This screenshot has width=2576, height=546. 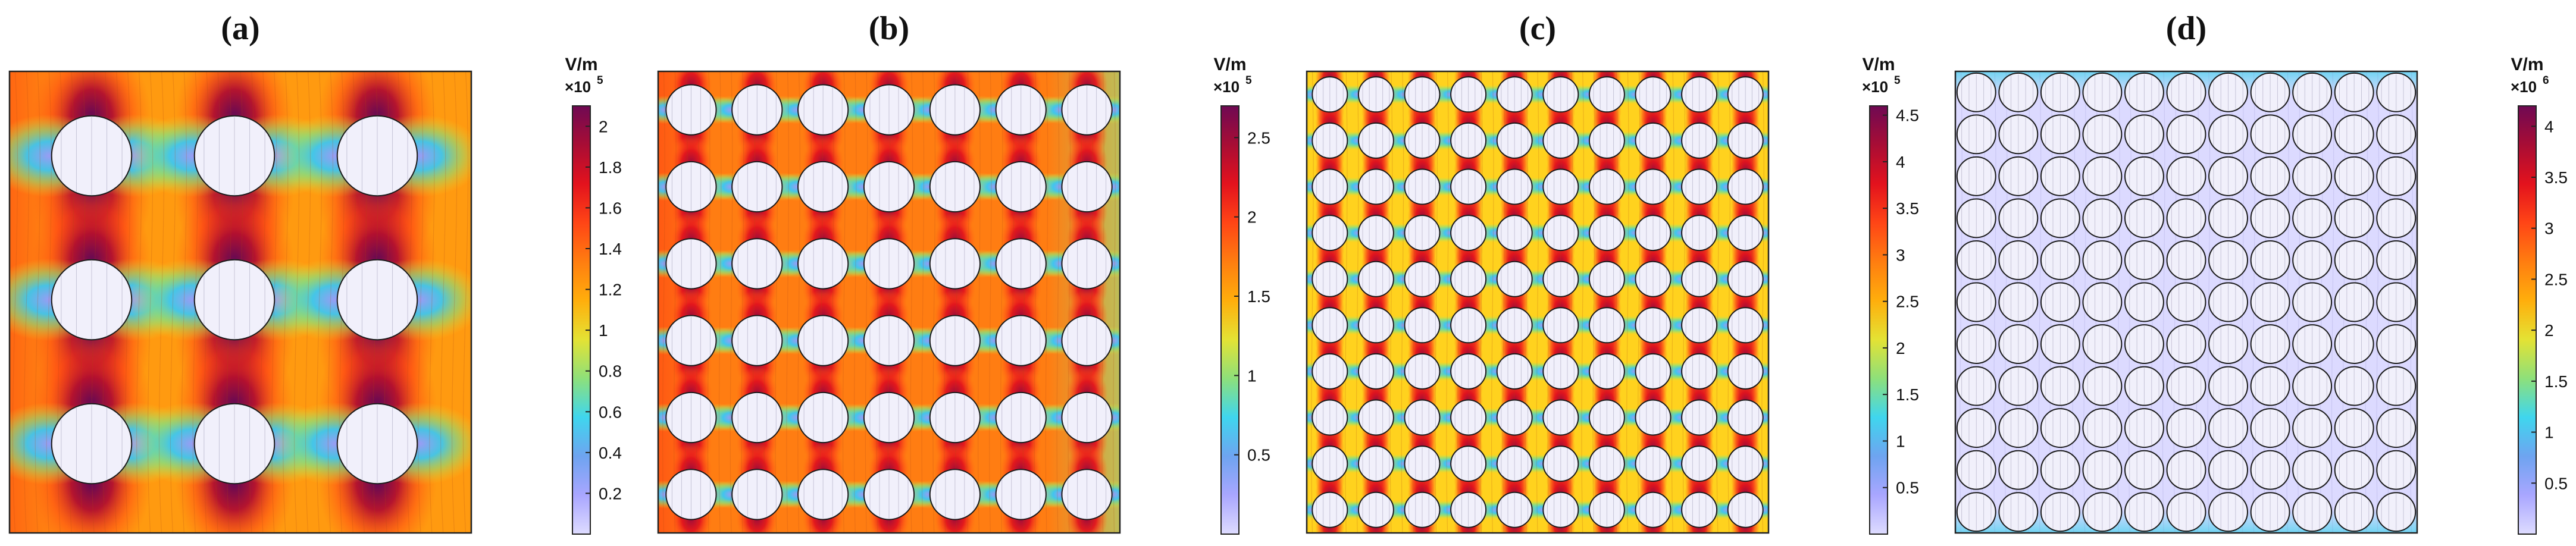 I want to click on colorbar-tick-label: 1.8, so click(x=610, y=167).